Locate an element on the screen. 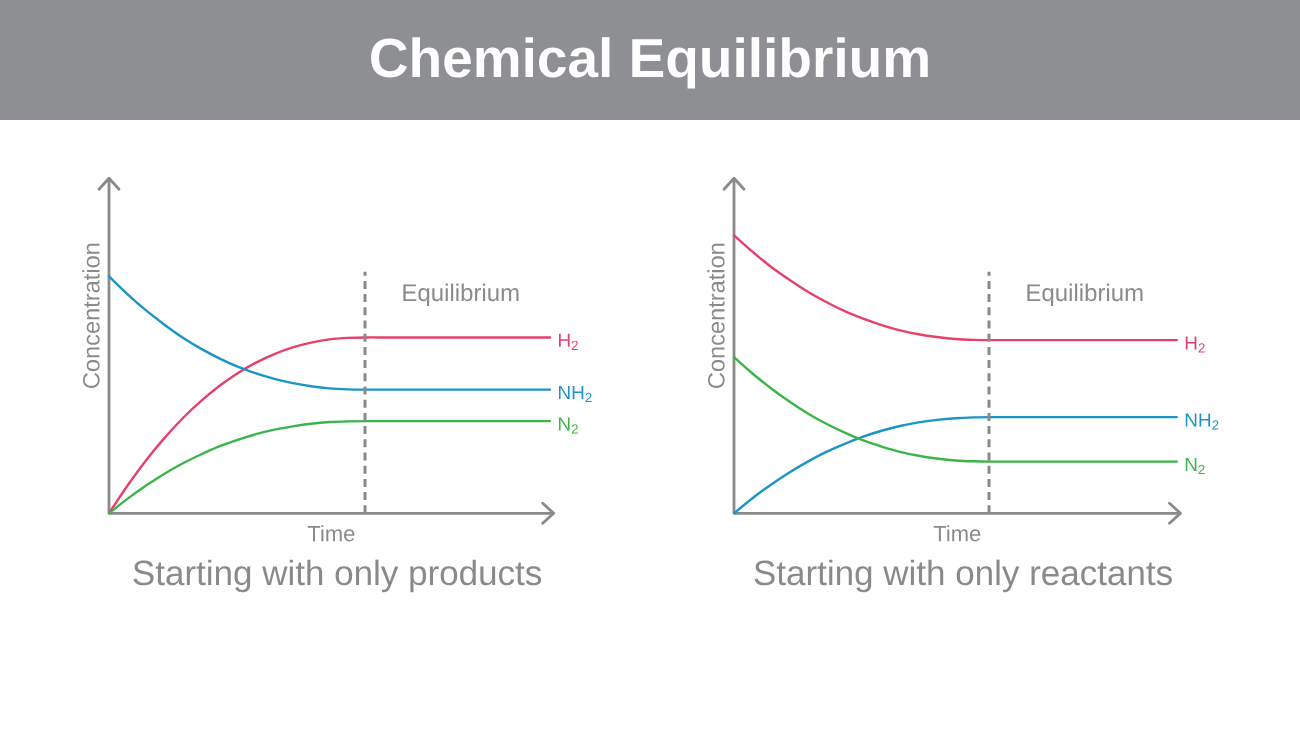  text: Starting with only products is located at coordinates (337, 576).